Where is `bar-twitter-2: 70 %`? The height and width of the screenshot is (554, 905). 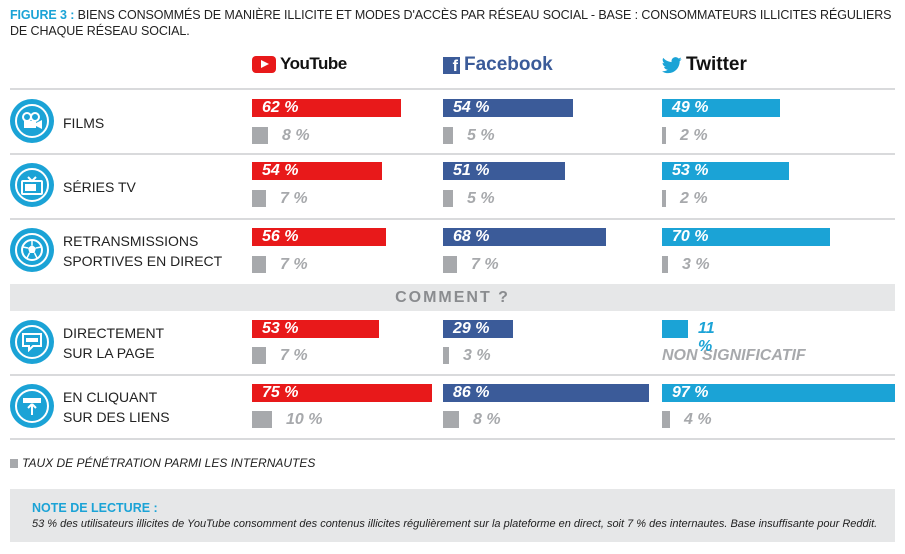 bar-twitter-2: 70 % is located at coordinates (746, 237).